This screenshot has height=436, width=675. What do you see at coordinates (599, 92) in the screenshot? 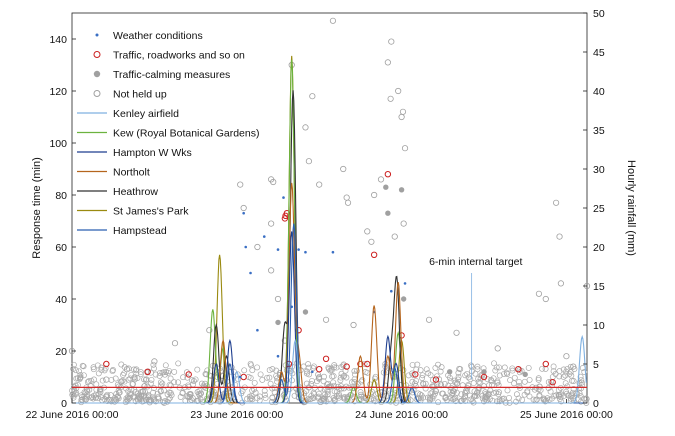
I see `y-right-tick-label: 40` at bounding box center [599, 92].